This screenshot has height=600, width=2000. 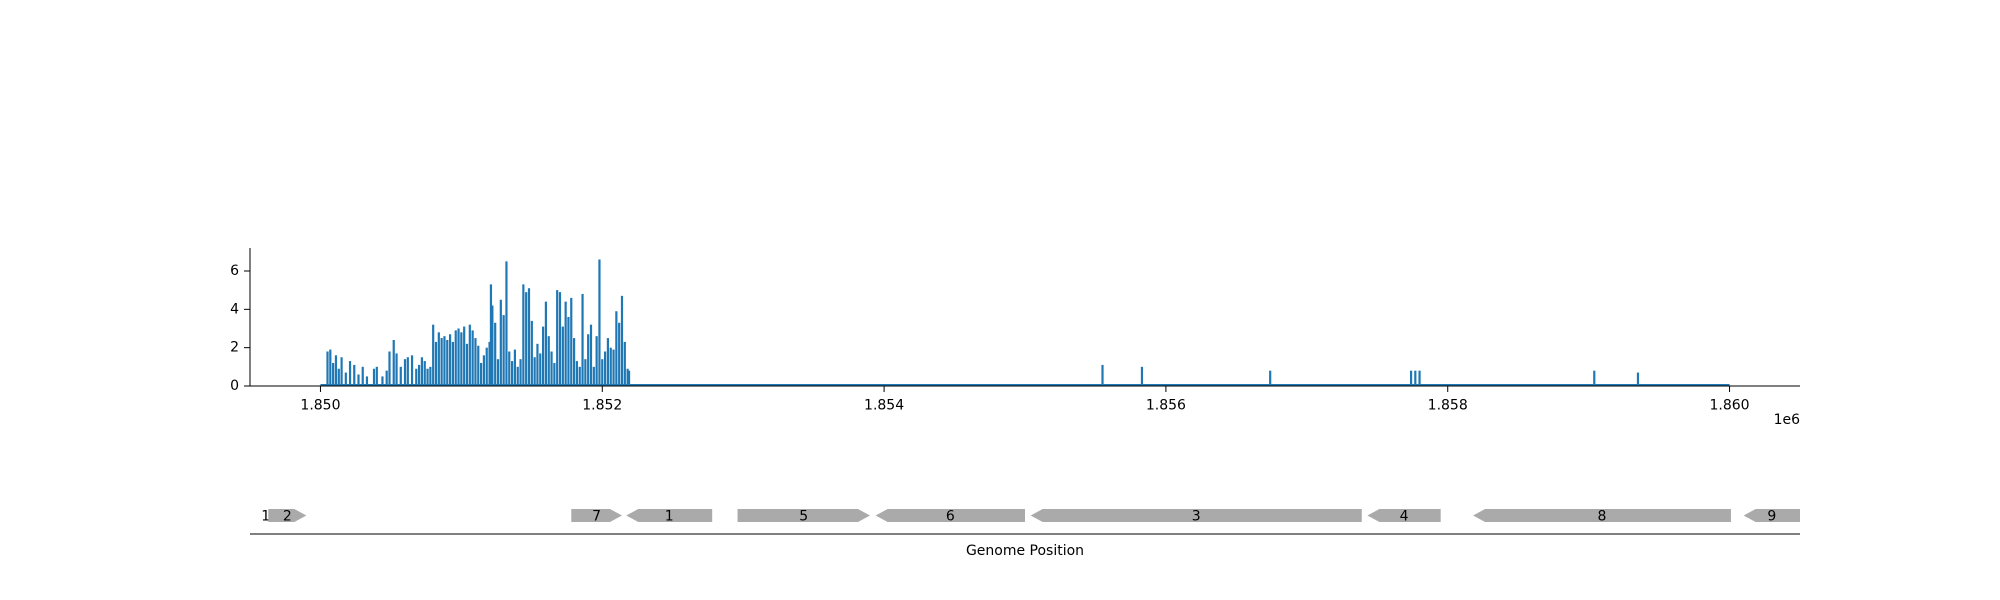 I want to click on gene-feature: 8, so click(x=1602, y=517).